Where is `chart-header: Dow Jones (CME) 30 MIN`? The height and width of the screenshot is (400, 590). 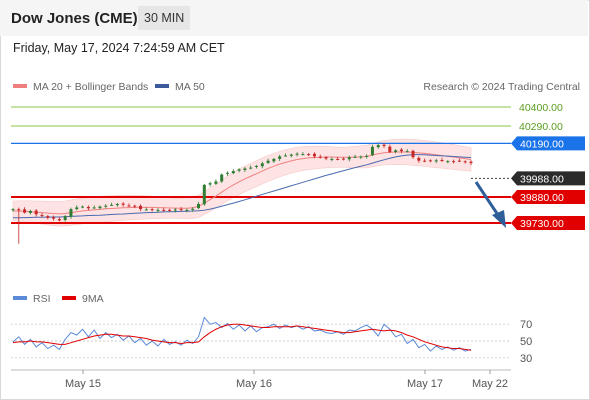 chart-header: Dow Jones (CME) 30 MIN is located at coordinates (294, 18).